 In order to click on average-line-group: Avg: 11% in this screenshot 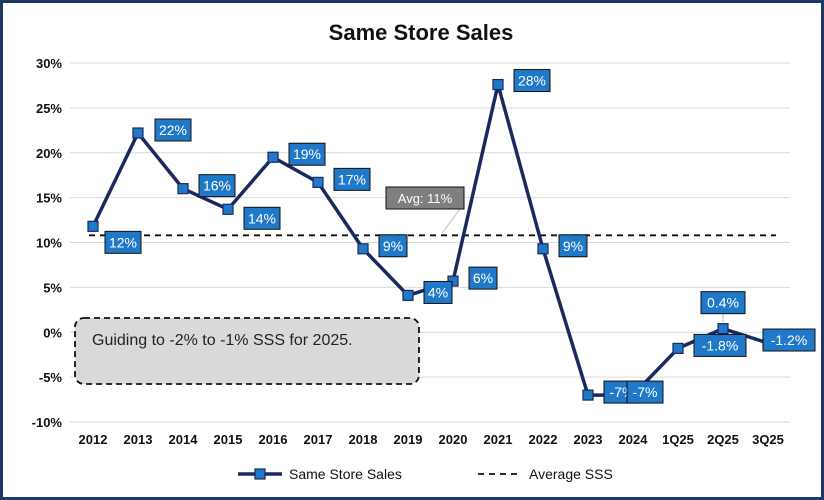, I will do `click(432, 211)`.